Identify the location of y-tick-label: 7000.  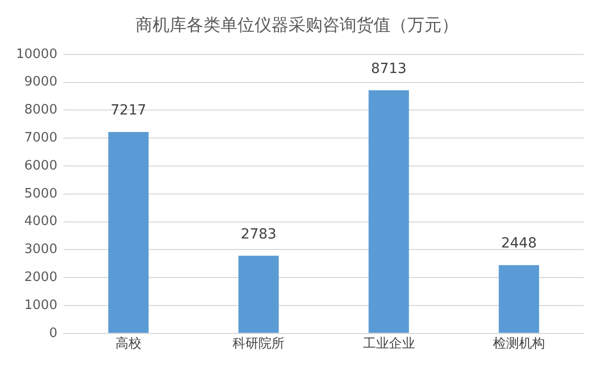
(41, 138).